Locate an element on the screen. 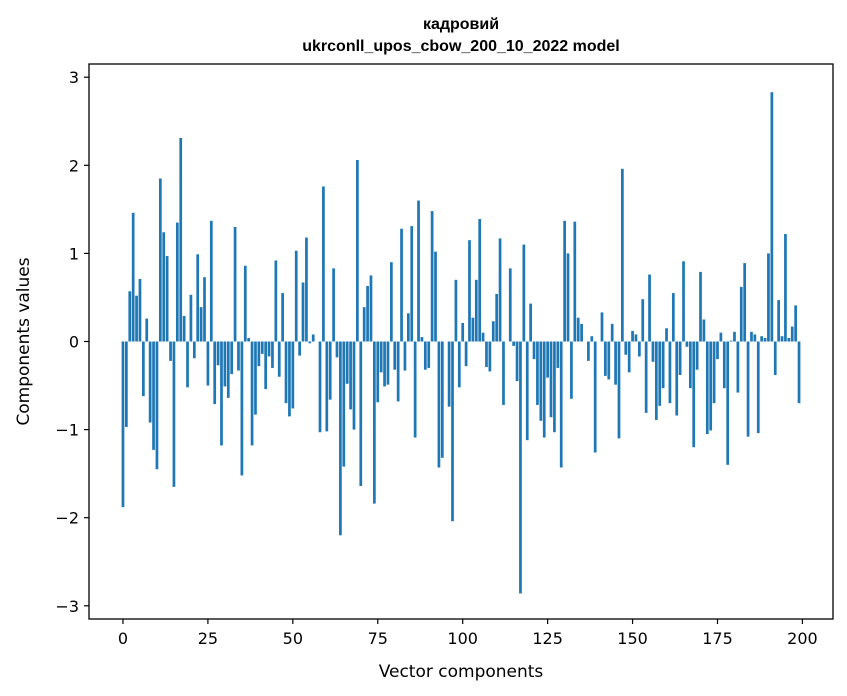 The image size is (847, 696). x-tick-label: 200 is located at coordinates (802, 638).